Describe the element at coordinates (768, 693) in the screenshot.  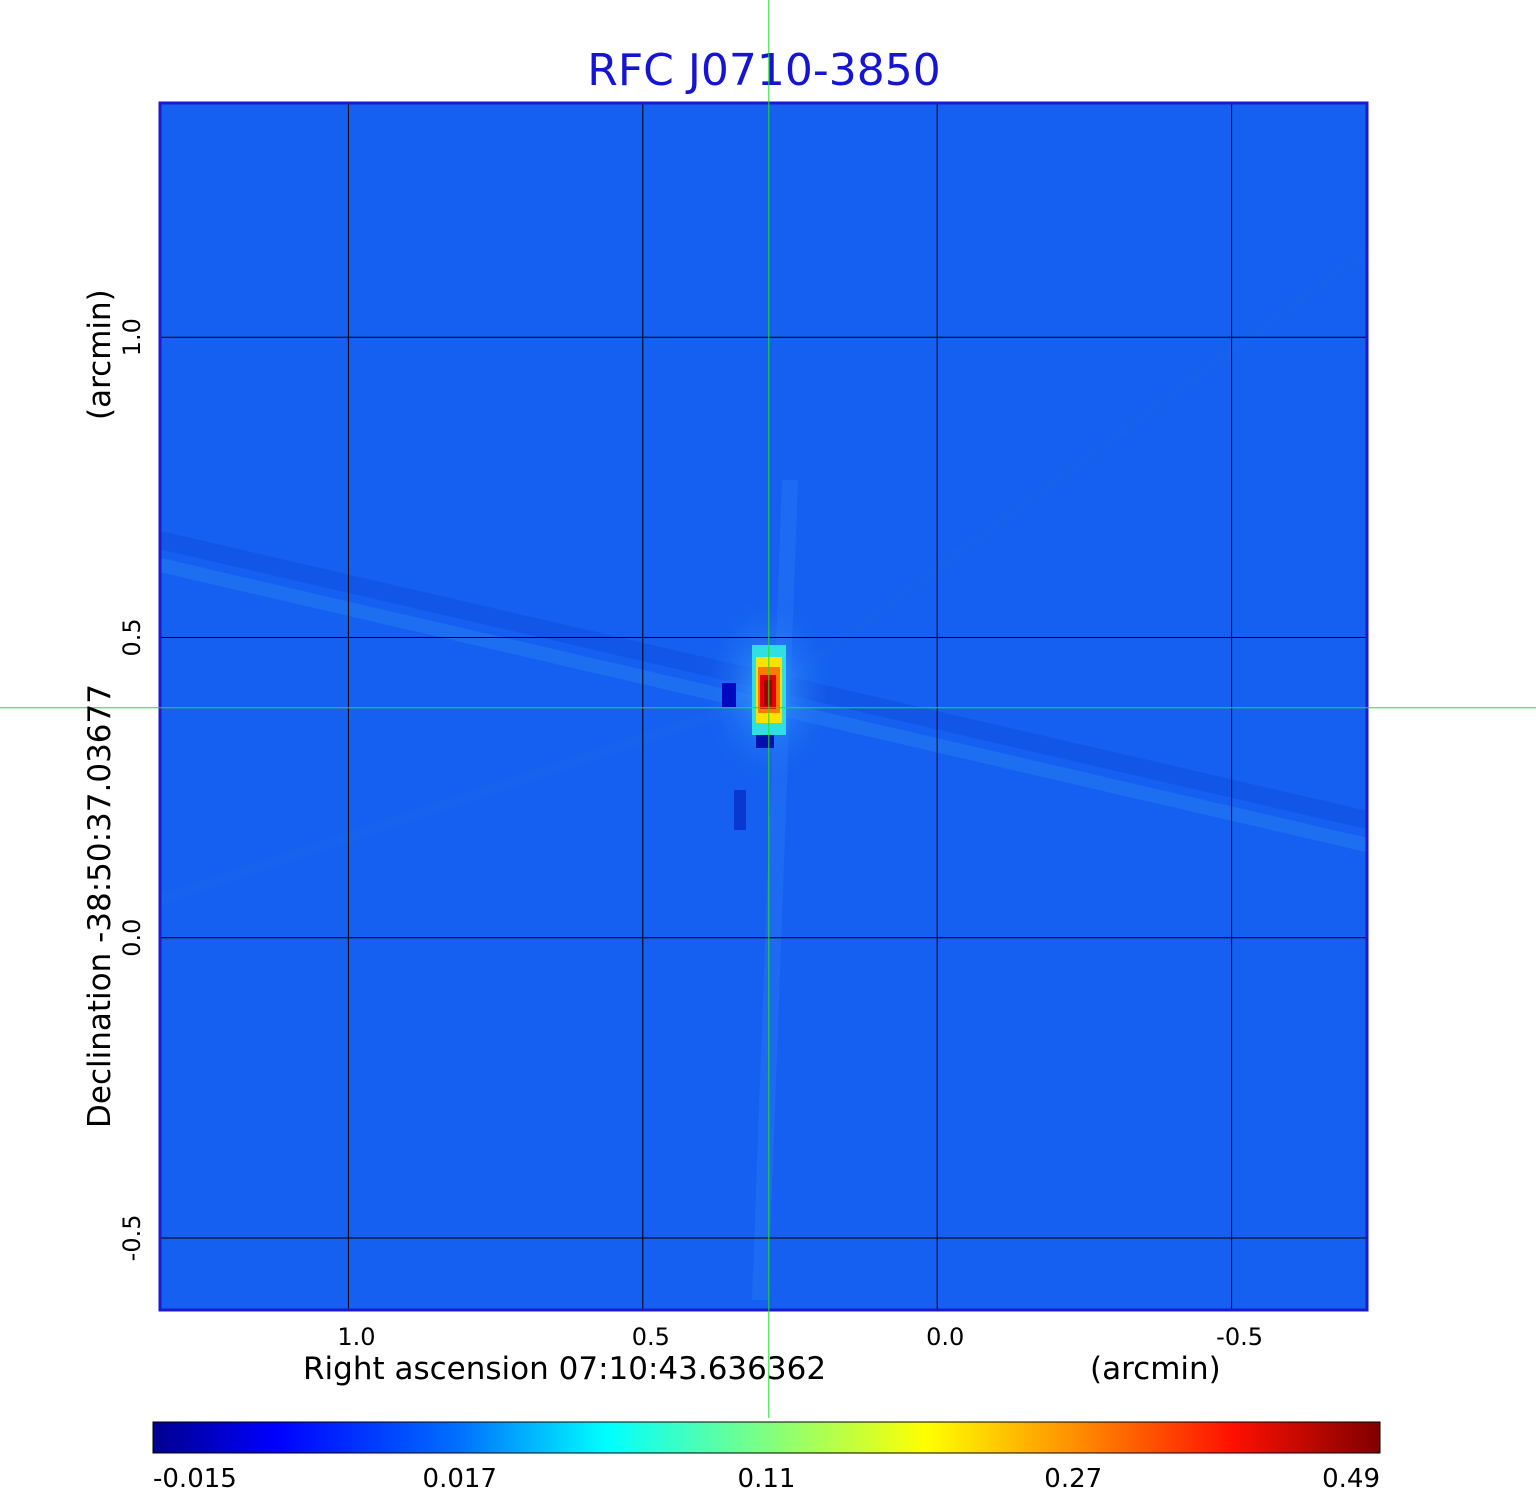
I see `source-pixel` at that location.